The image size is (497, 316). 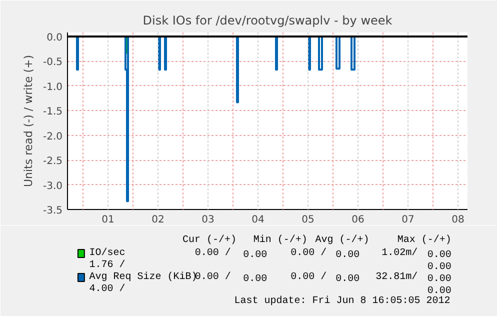 I want to click on y-axis-title: Units read (-) / write (+), so click(x=28, y=121).